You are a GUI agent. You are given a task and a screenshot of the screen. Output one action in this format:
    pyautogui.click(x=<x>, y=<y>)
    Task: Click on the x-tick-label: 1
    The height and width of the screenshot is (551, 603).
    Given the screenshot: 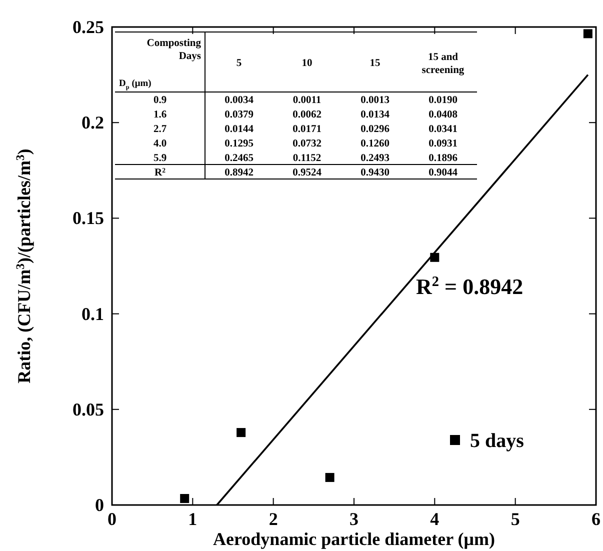 What is the action you would take?
    pyautogui.click(x=193, y=519)
    